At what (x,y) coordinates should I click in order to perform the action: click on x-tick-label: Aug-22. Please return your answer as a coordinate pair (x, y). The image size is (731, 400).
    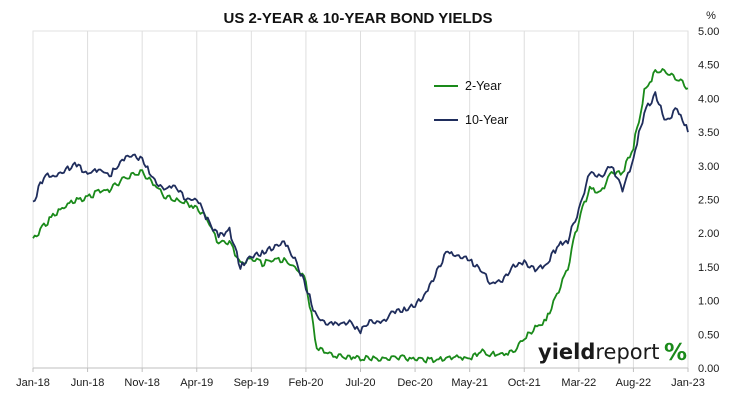
    Looking at the image, I should click on (633, 383).